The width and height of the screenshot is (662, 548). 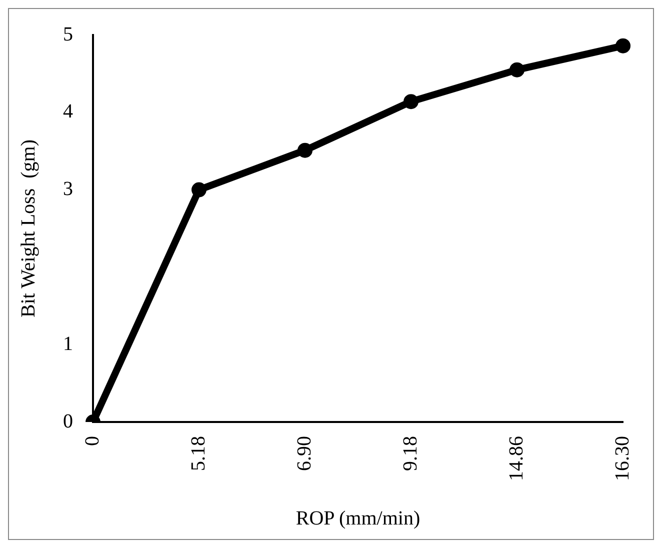 What do you see at coordinates (68, 111) in the screenshot?
I see `y-tick-label: 4` at bounding box center [68, 111].